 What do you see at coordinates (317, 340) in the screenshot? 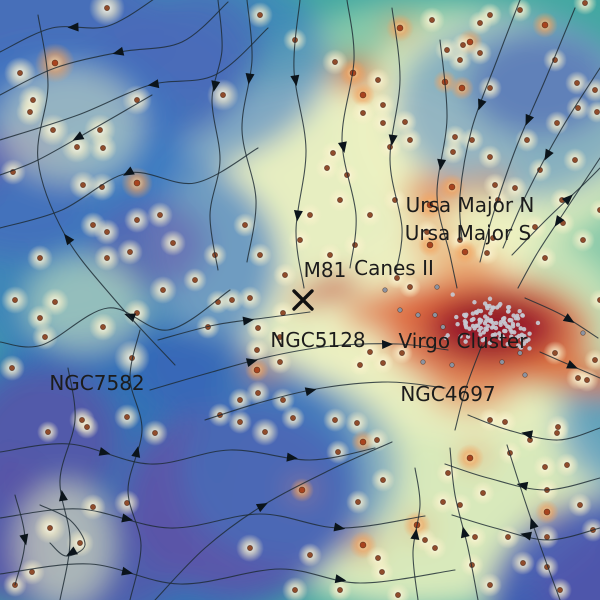
I see `galaxy-label-ngc5128: NGC5128` at bounding box center [317, 340].